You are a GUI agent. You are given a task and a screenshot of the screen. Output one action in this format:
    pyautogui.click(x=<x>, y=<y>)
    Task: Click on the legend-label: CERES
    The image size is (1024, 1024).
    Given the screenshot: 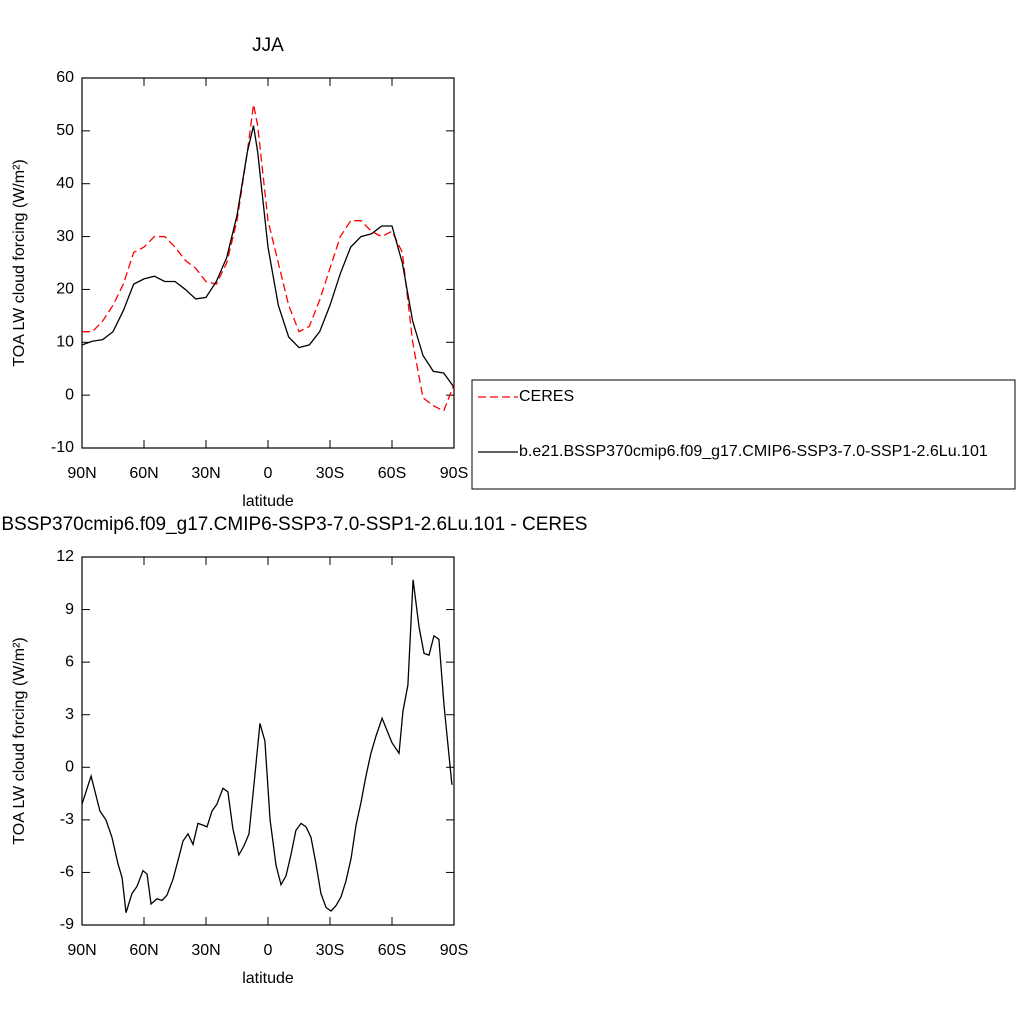 What is the action you would take?
    pyautogui.click(x=546, y=396)
    